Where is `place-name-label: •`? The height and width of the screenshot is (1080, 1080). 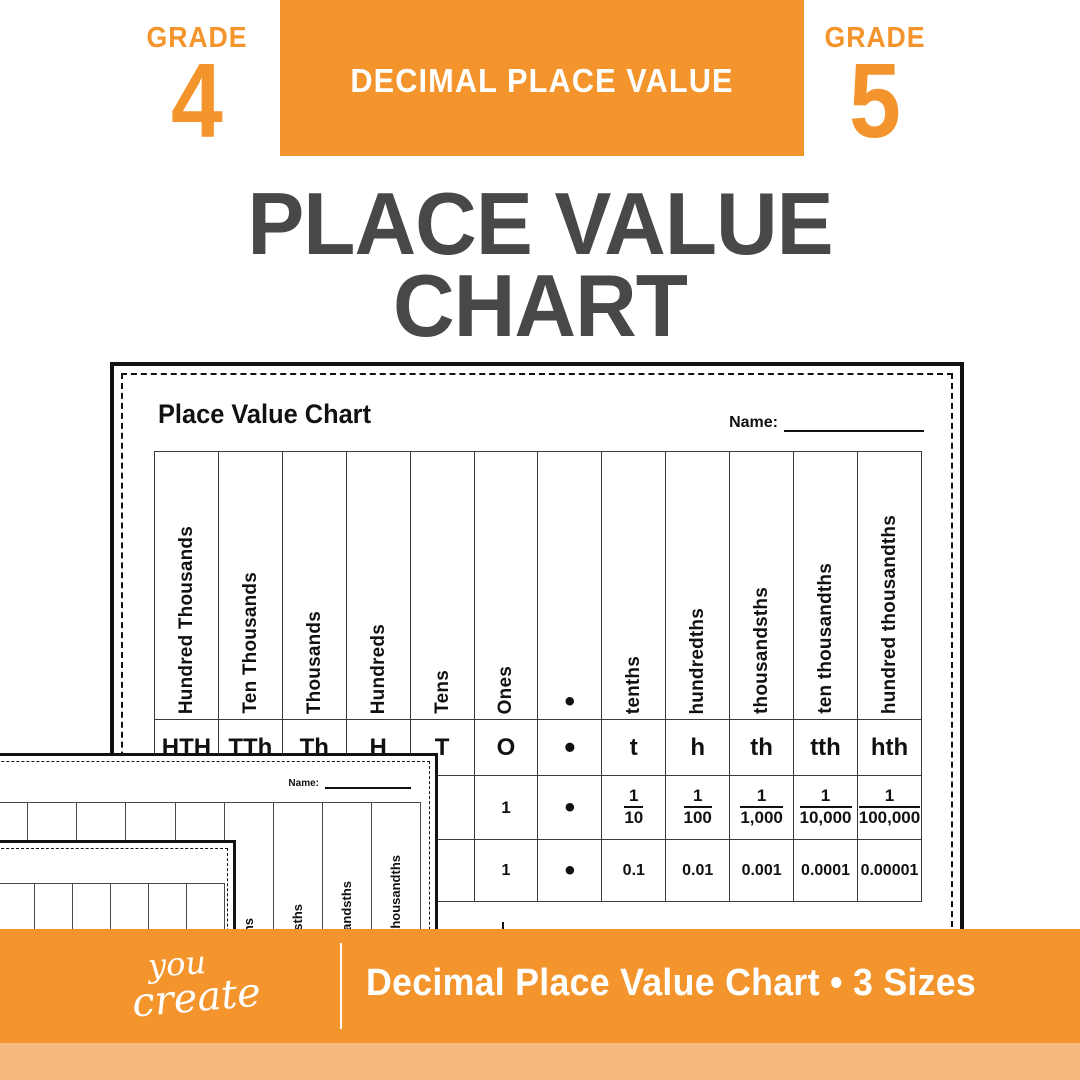
place-name-label: • is located at coordinates (570, 701).